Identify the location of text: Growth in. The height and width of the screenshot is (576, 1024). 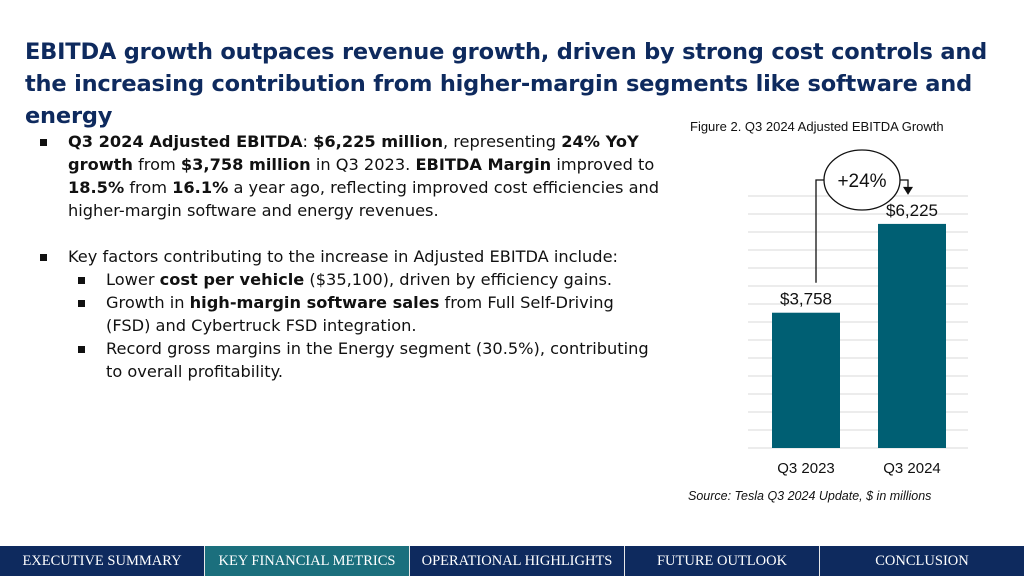
(148, 302).